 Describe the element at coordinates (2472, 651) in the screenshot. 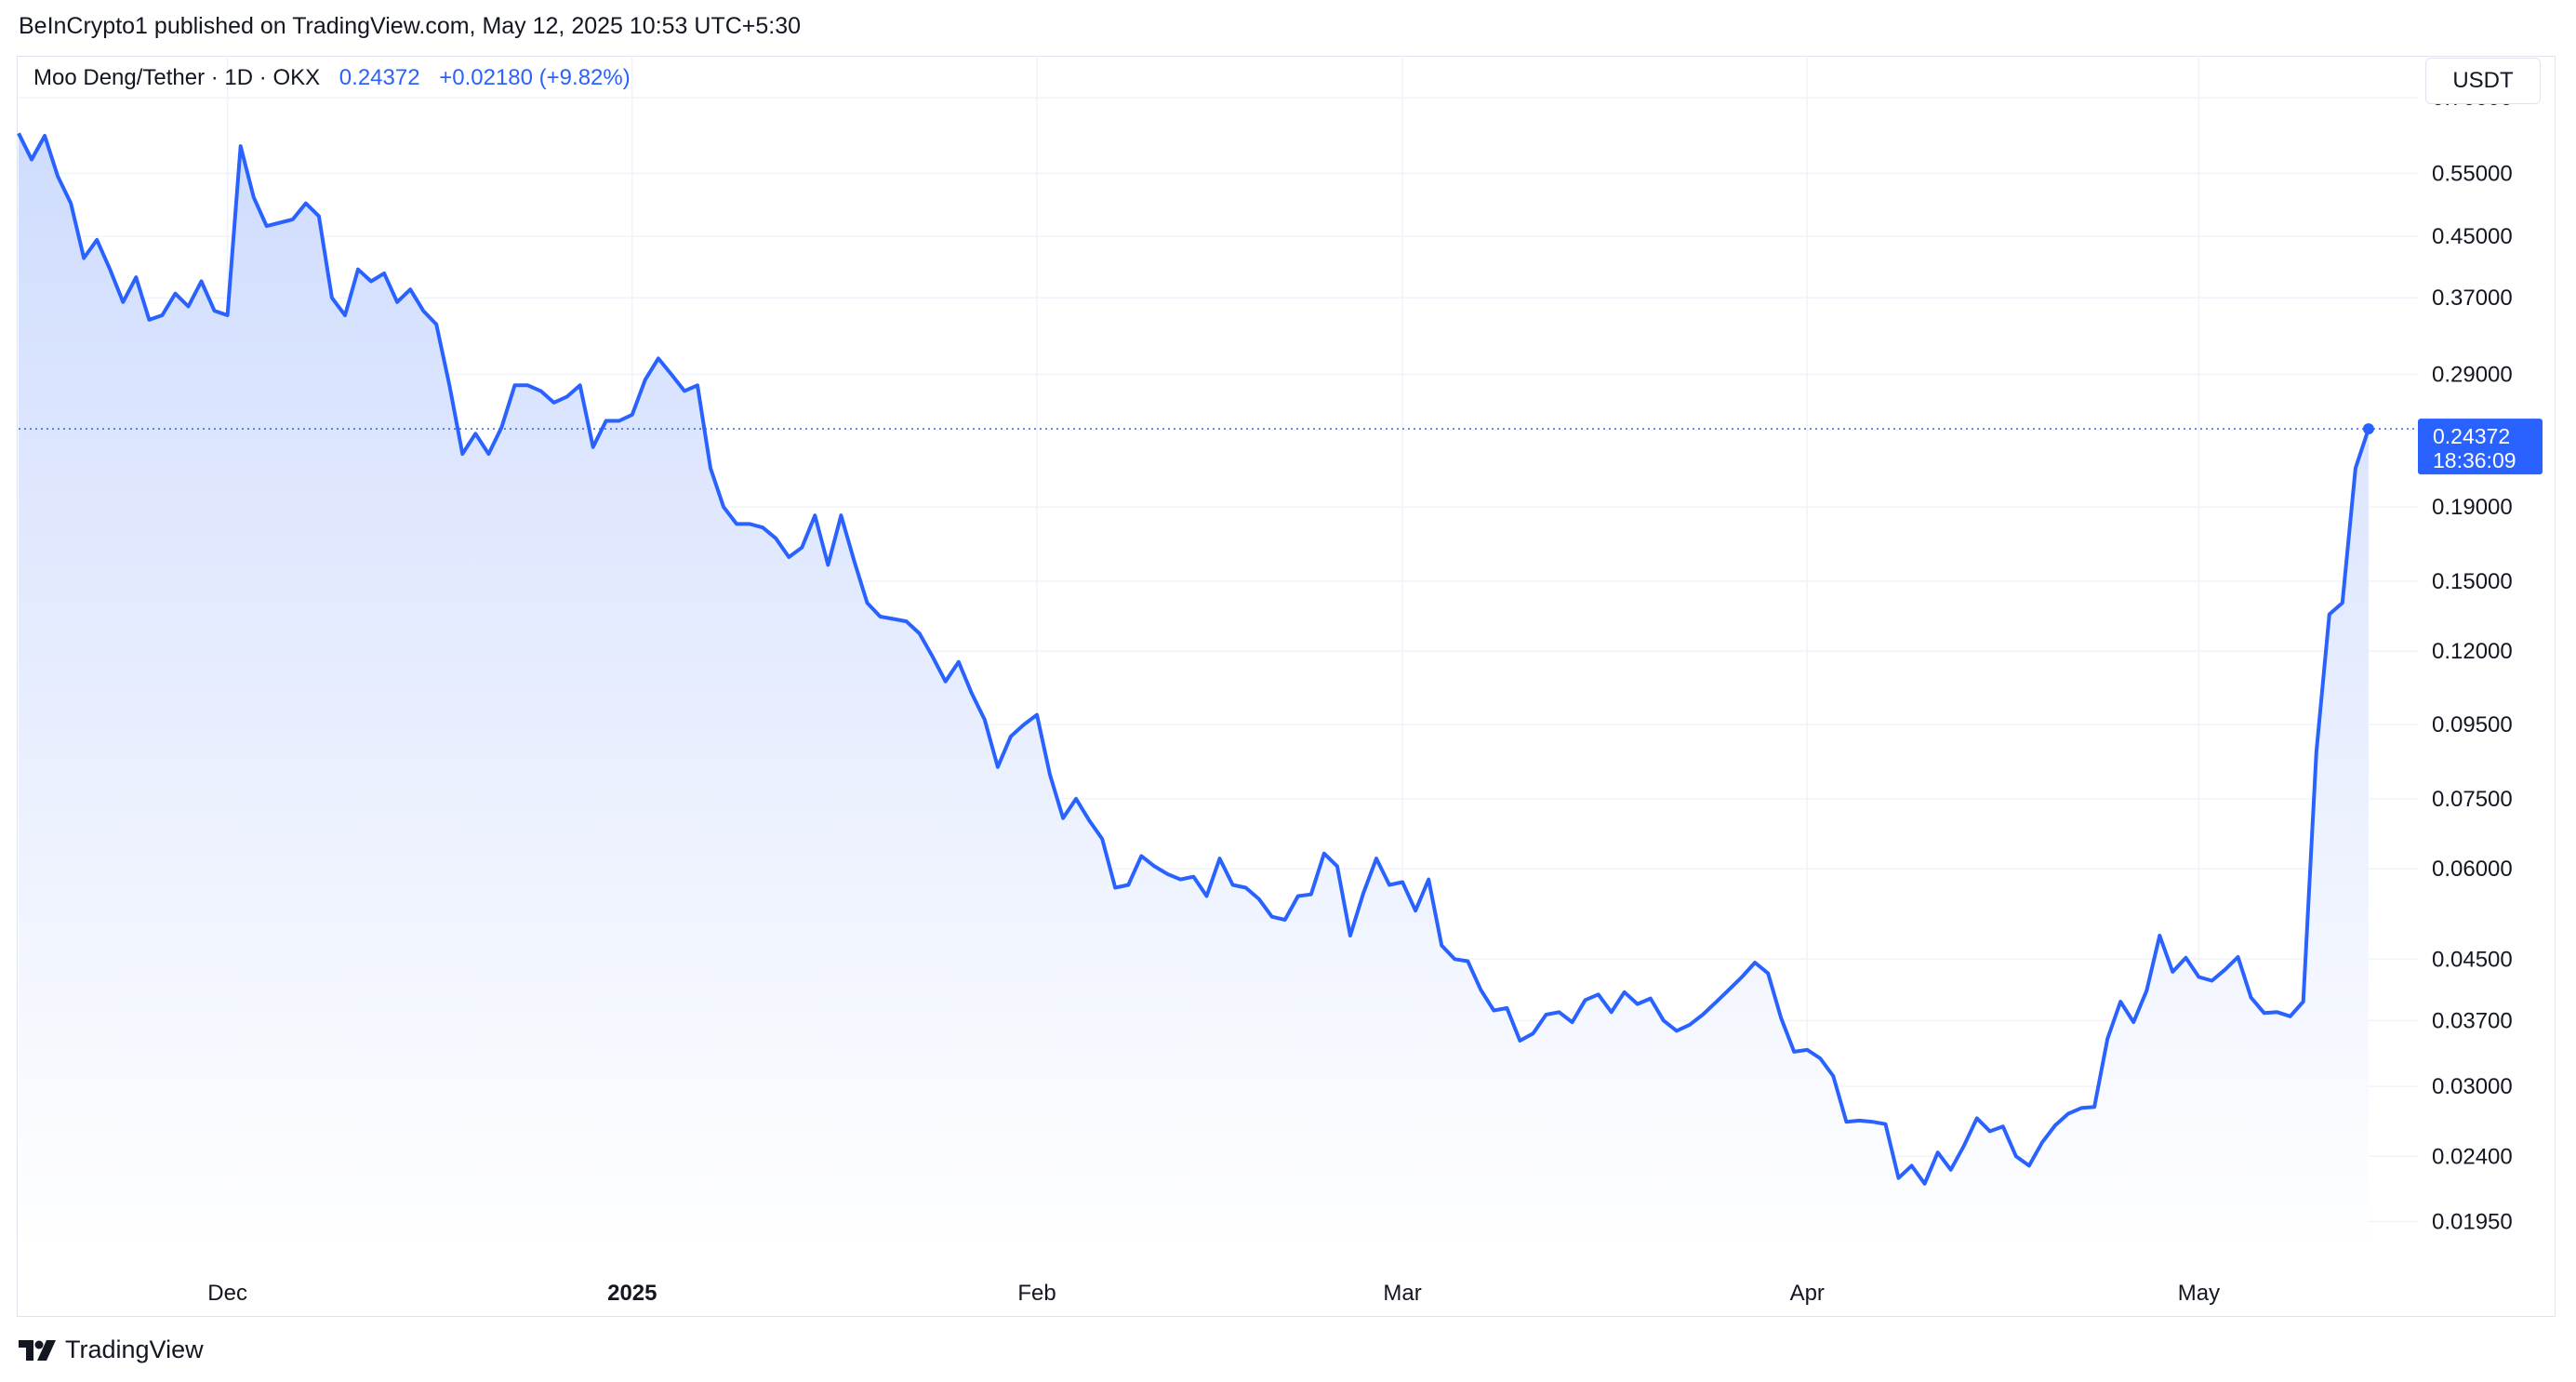

I see `y-tick-label: 0.12000` at that location.